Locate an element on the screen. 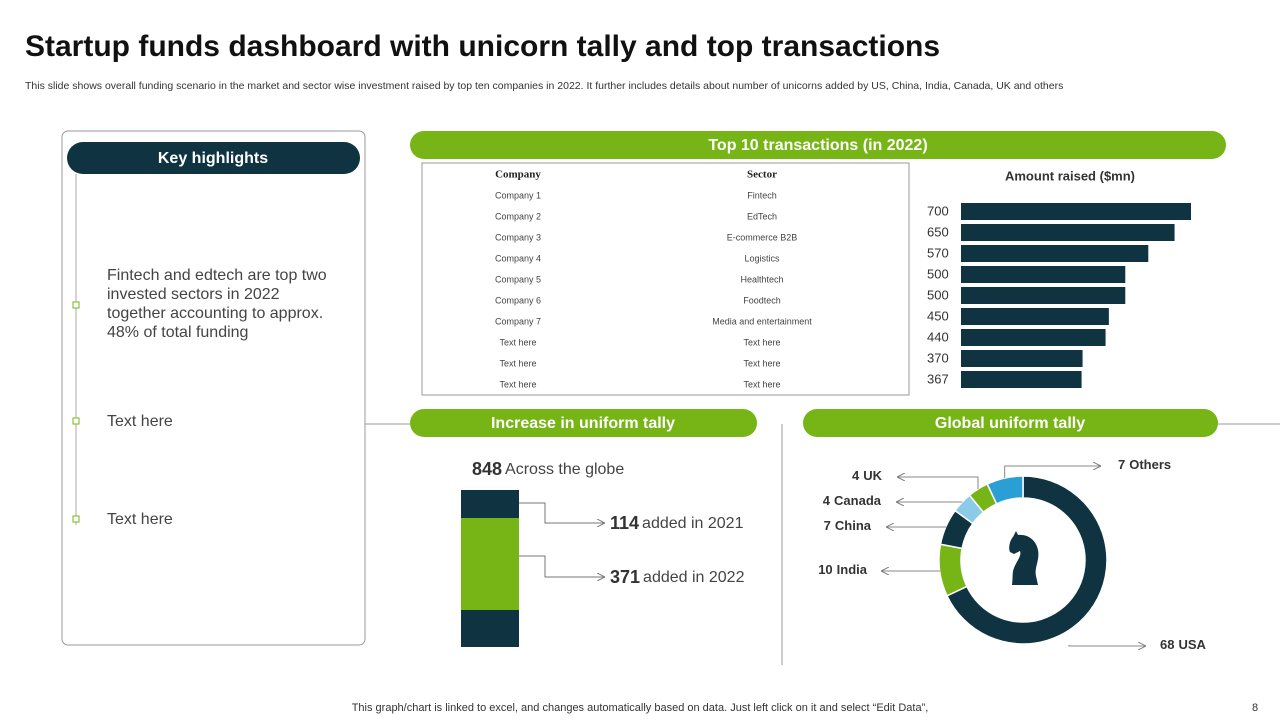  slice-label-part: 68 is located at coordinates (1167, 644).